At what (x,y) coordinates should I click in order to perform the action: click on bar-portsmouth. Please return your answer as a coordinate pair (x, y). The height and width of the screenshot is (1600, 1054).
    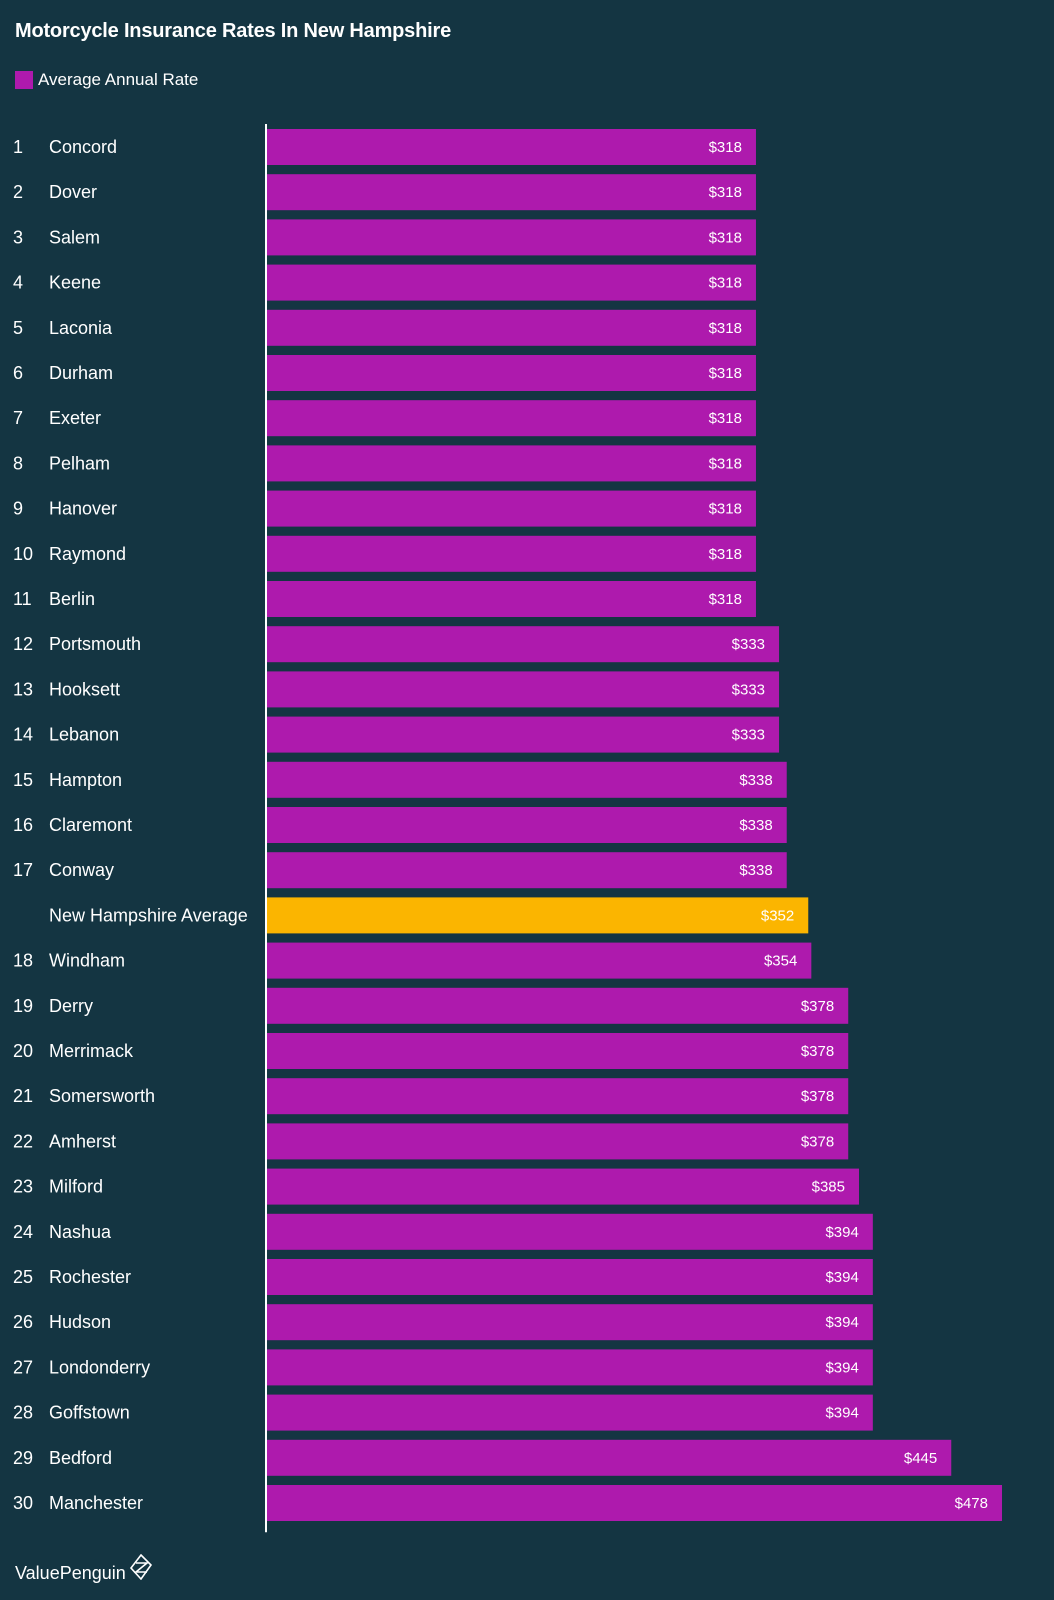
    Looking at the image, I should click on (523, 644).